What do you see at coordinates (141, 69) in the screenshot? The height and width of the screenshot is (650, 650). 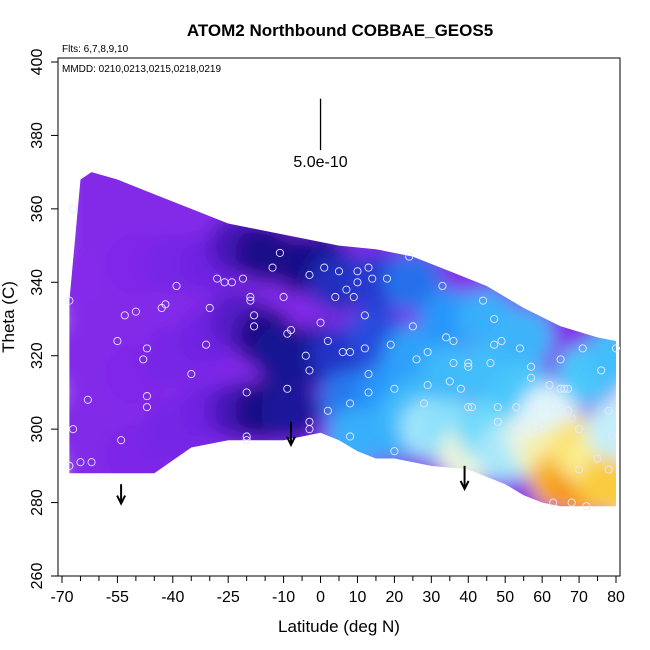 I see `mmdd-note: MMDD: 0210,0213,0215,0218,0219` at bounding box center [141, 69].